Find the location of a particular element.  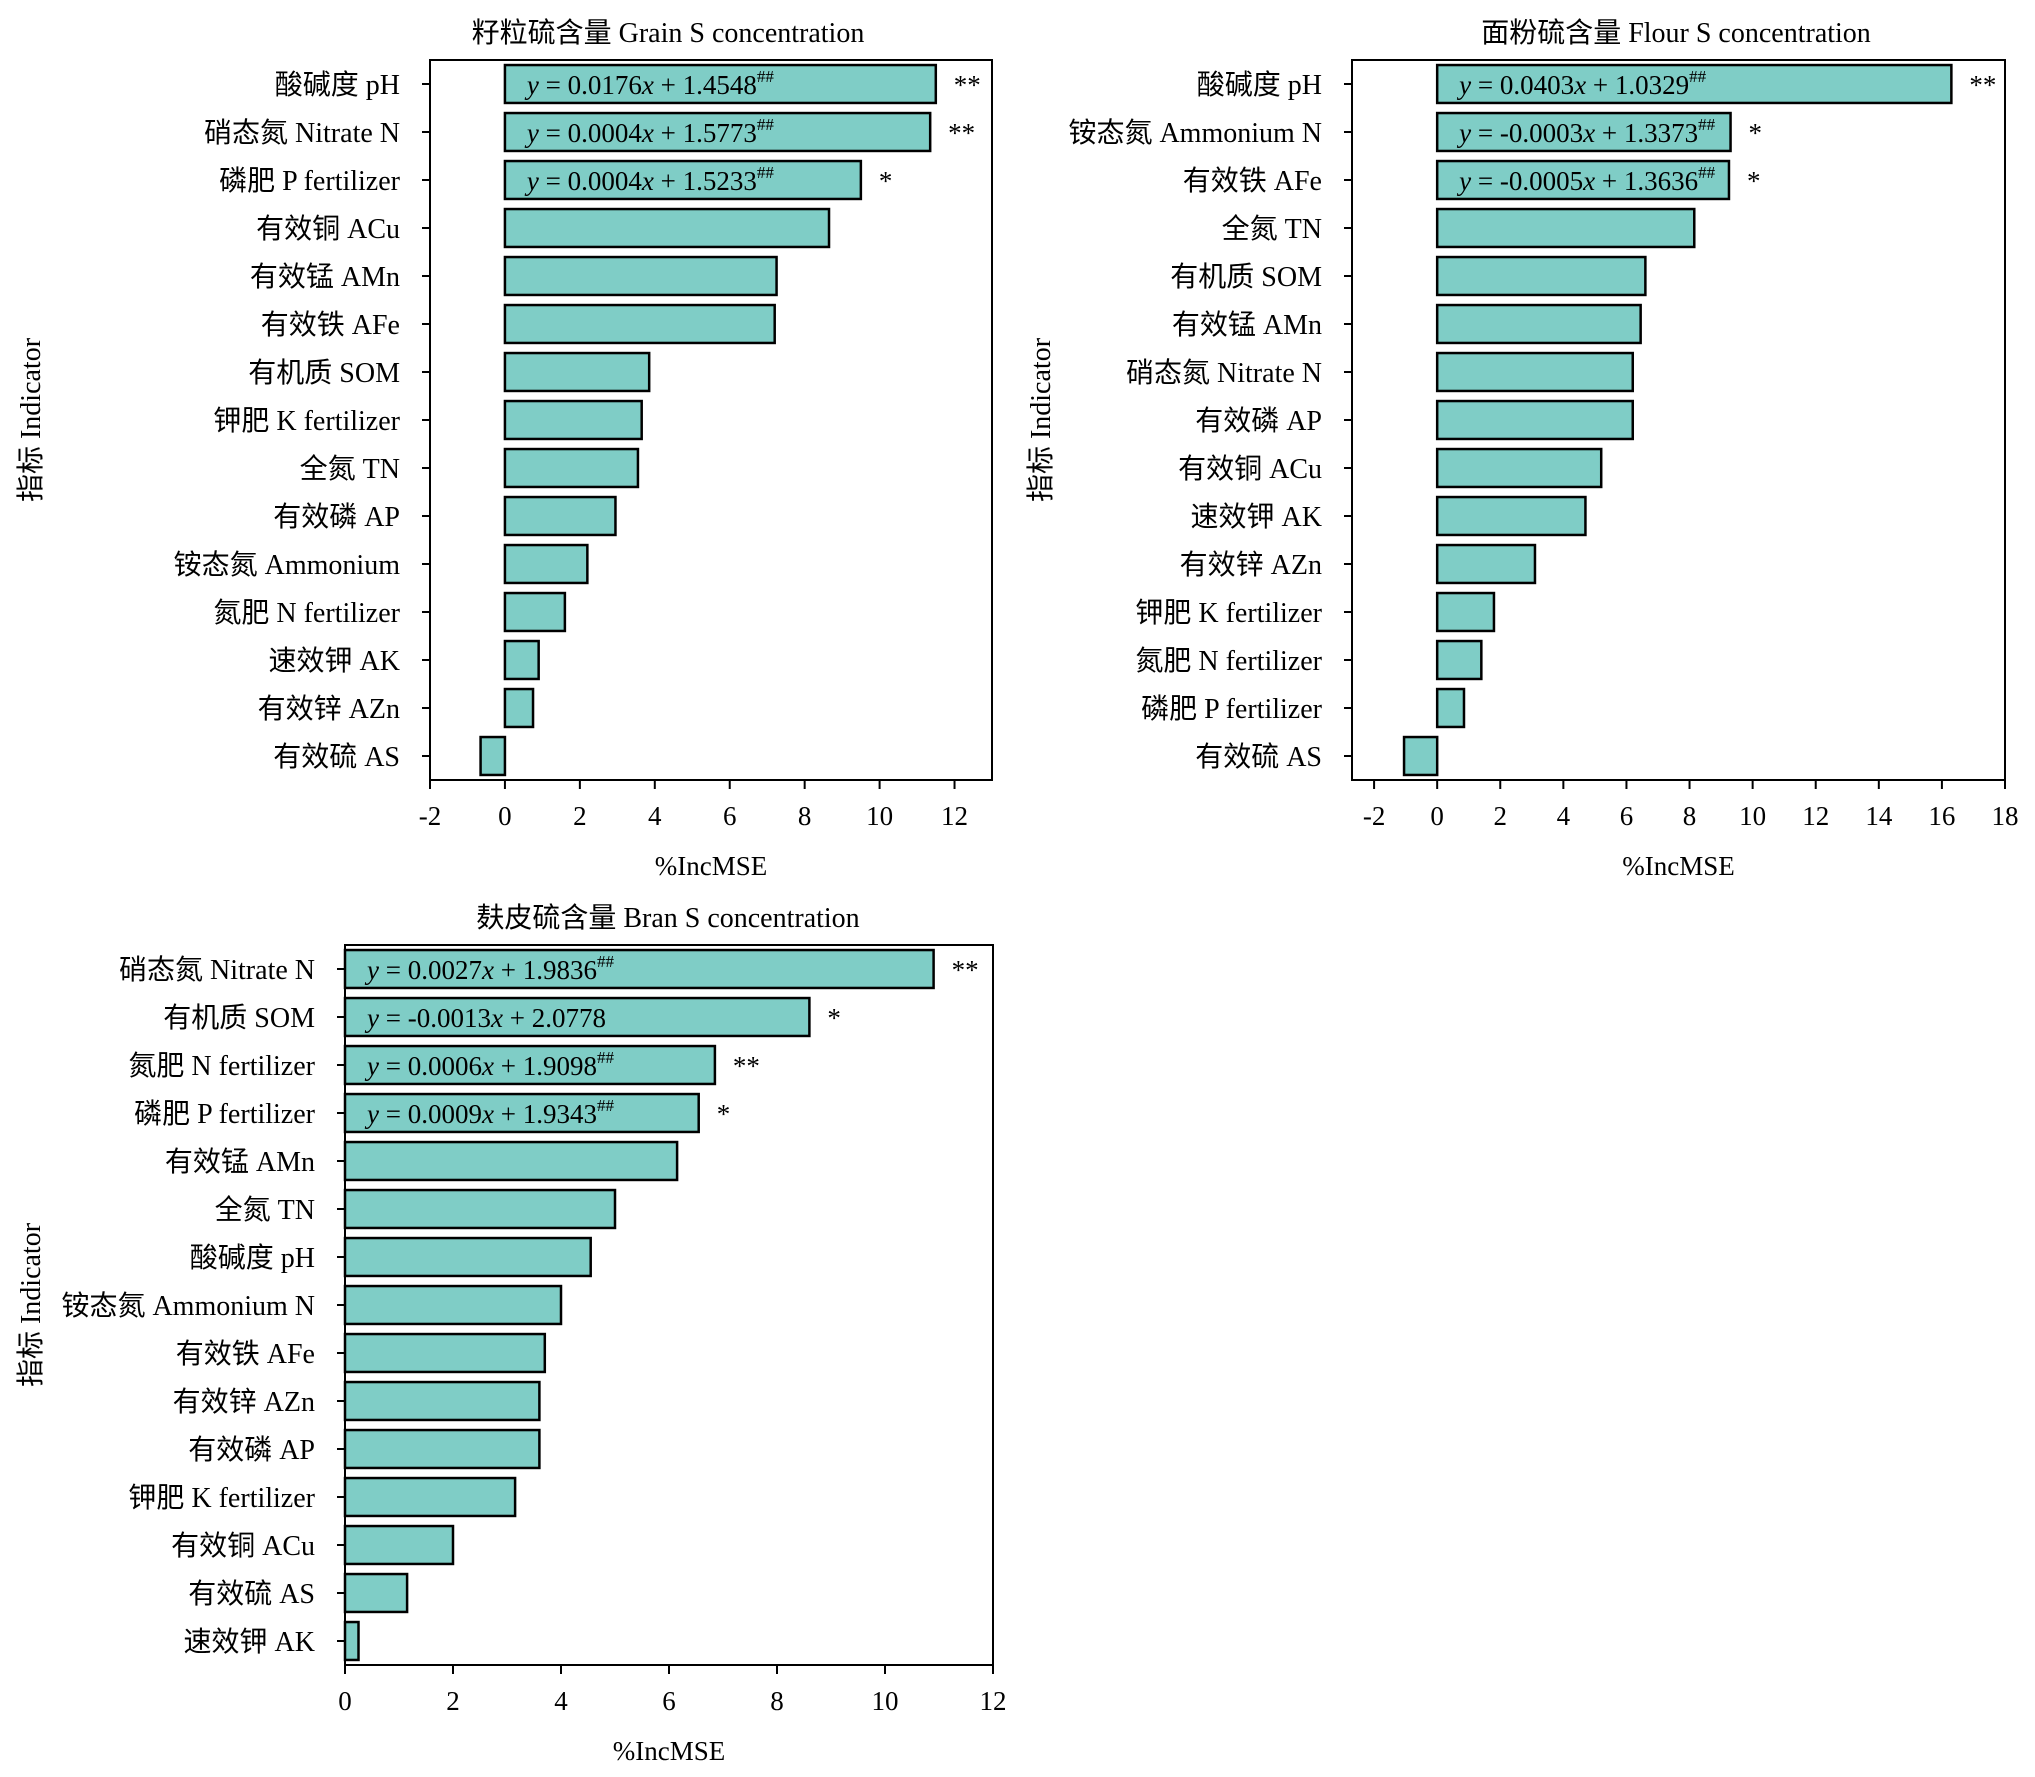

category-label: 铵态氮 Ammonium is located at coordinates (287, 565).